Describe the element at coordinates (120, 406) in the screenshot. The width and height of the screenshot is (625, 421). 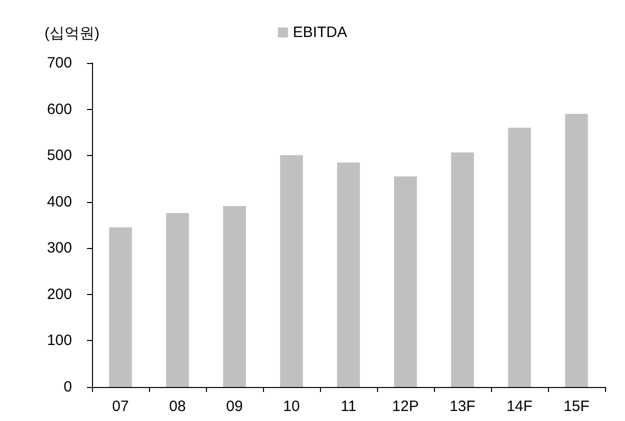
I see `x-tick-label: 07` at that location.